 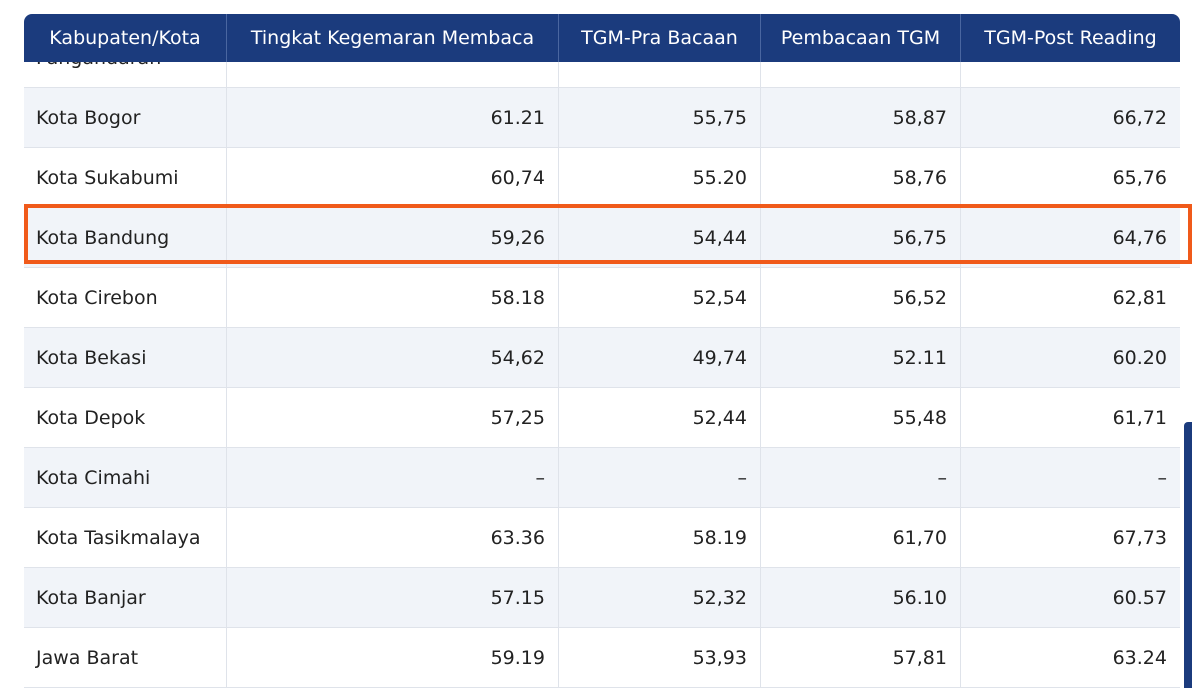 What do you see at coordinates (97, 298) in the screenshot?
I see `cell-name: Kota Cirebon` at bounding box center [97, 298].